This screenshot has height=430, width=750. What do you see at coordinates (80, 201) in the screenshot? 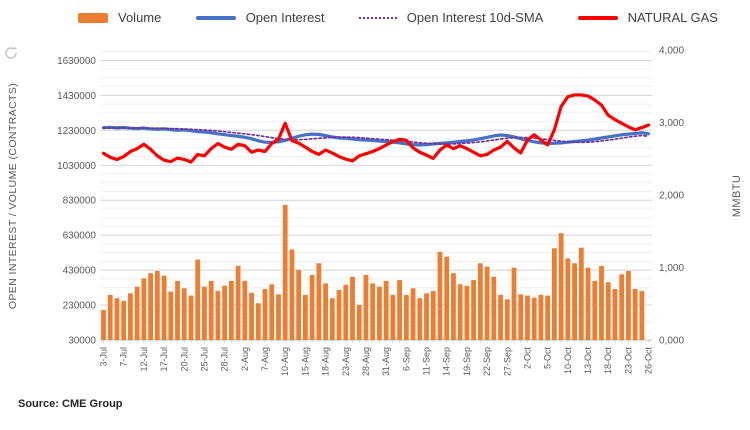
I see `svg-text: 830000` at bounding box center [80, 201].